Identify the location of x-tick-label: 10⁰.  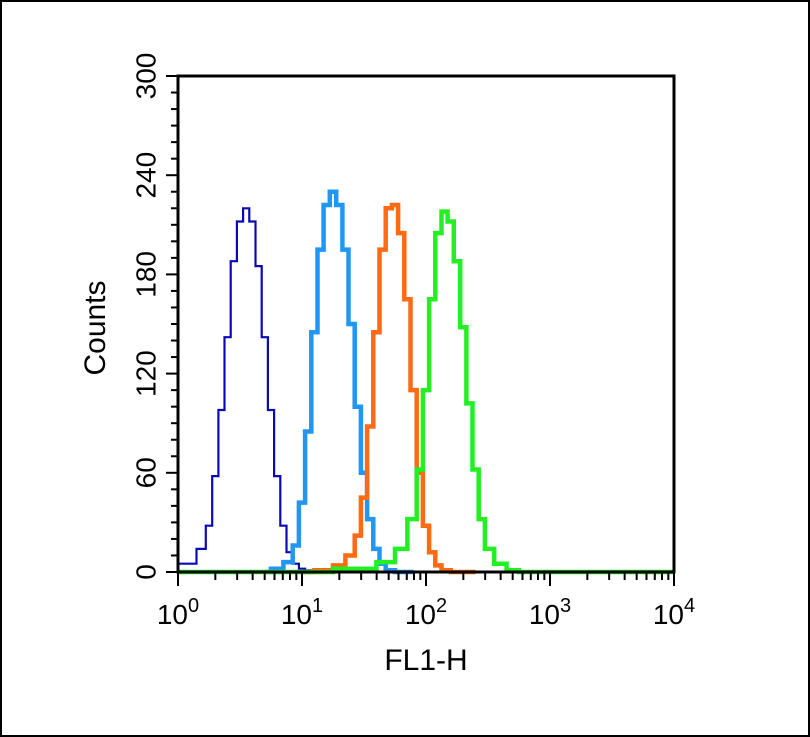
(178, 612).